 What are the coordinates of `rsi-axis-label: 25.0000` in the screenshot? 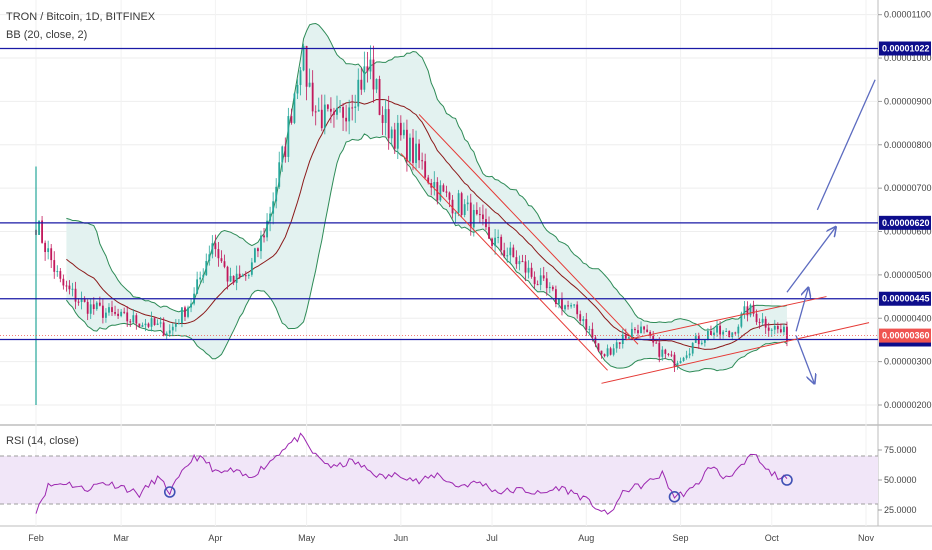 It's located at (900, 510).